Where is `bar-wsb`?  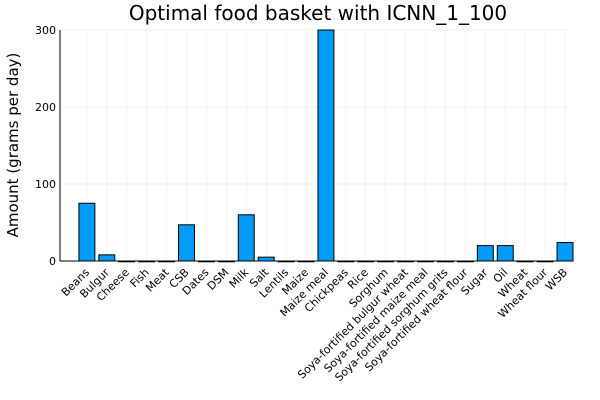 bar-wsb is located at coordinates (565, 252).